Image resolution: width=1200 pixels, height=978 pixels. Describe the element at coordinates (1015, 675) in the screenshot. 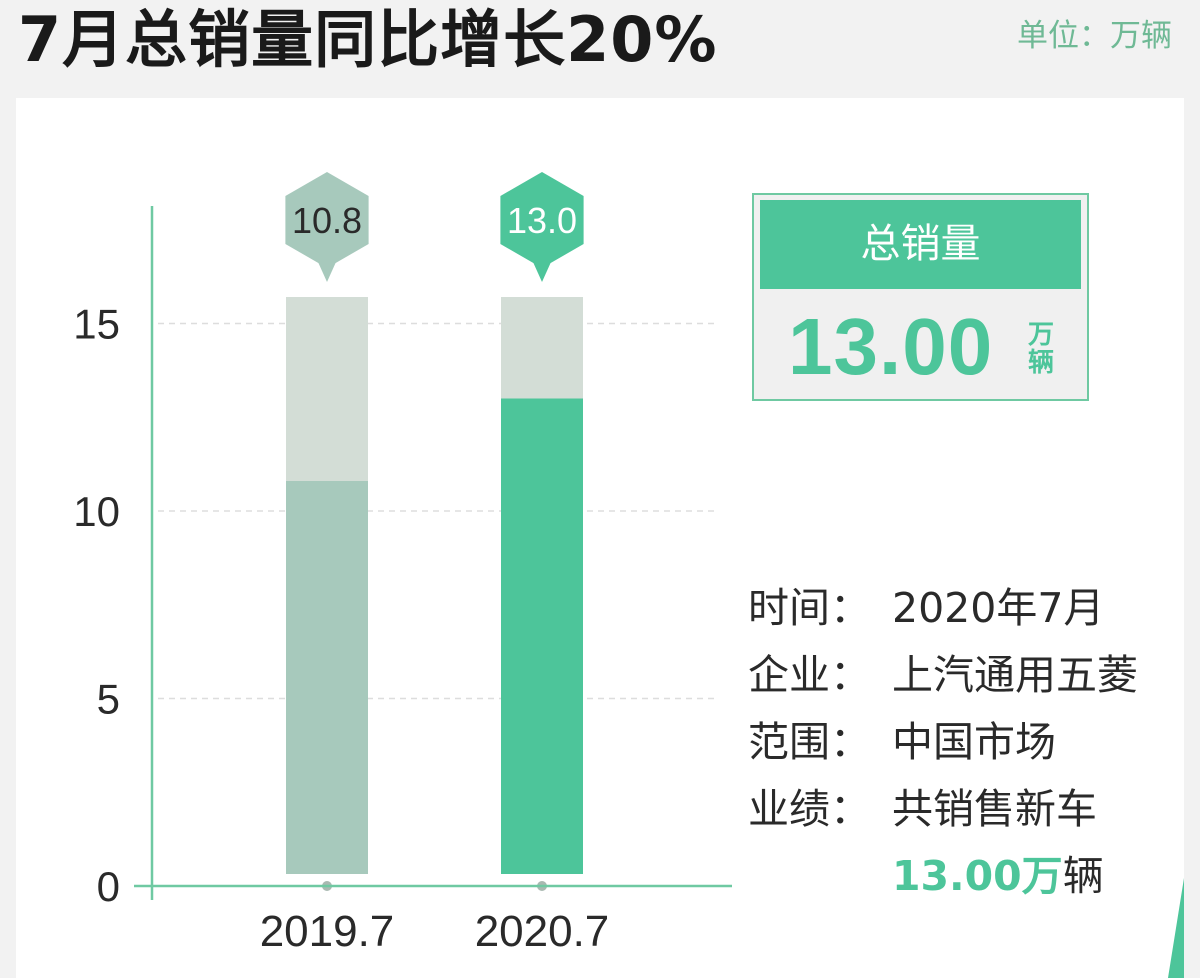

I see `company-value: 上汽通用五菱` at that location.